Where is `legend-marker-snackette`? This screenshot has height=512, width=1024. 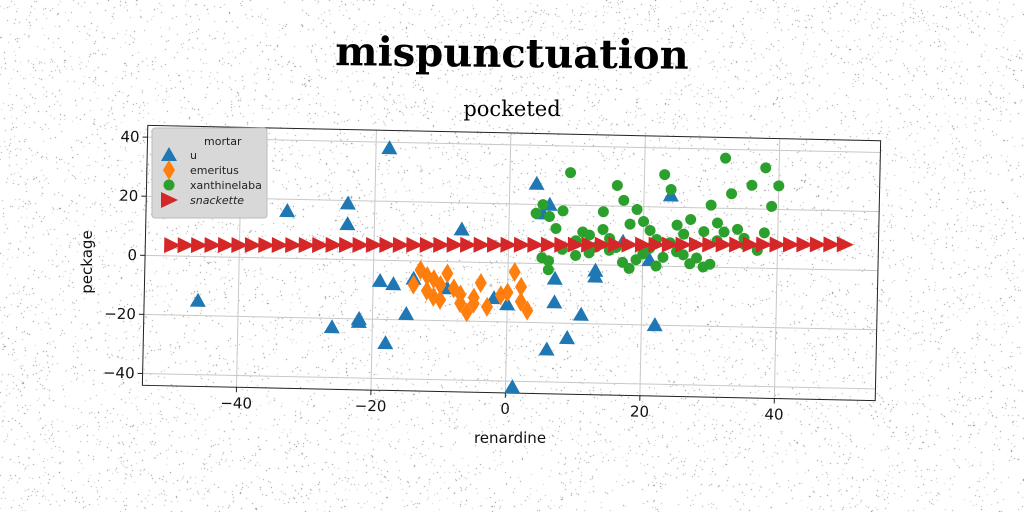
legend-marker-snackette is located at coordinates (169, 200).